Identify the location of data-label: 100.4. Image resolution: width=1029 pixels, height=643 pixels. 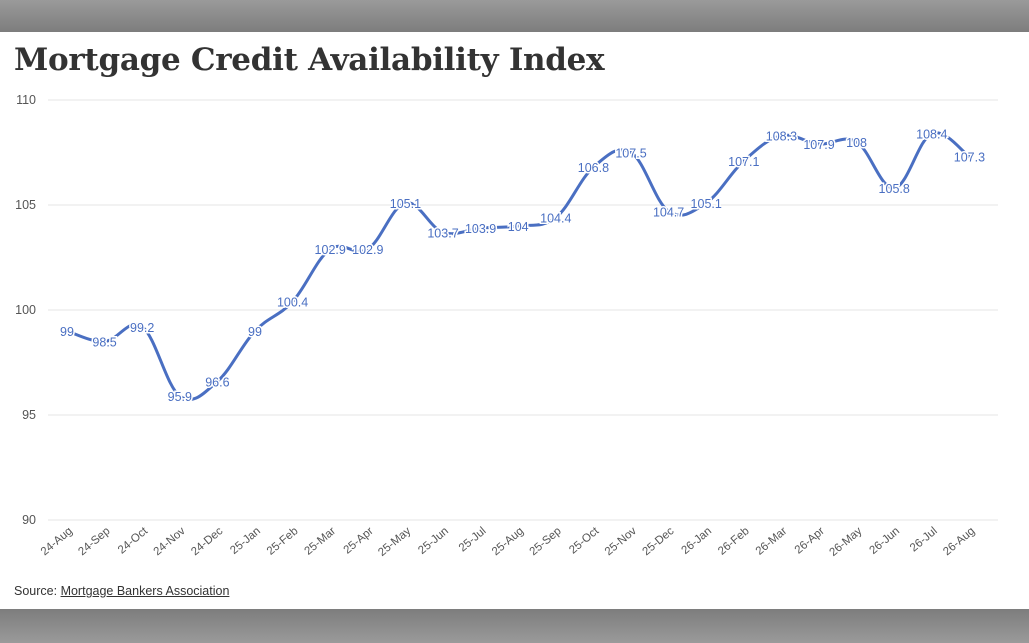
(292, 303).